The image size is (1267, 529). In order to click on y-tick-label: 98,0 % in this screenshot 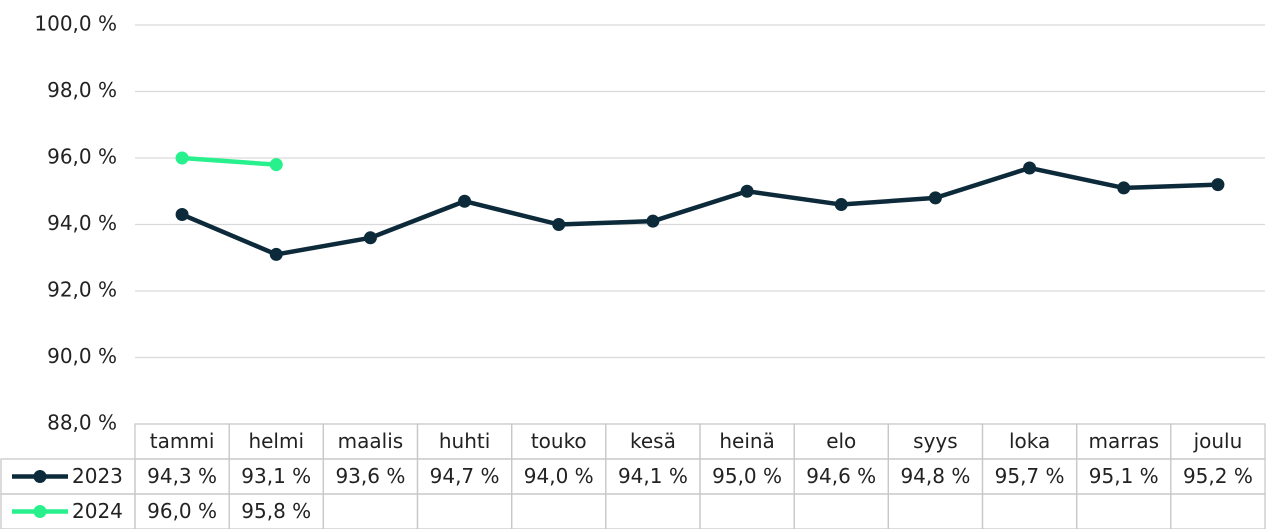, I will do `click(82, 90)`.